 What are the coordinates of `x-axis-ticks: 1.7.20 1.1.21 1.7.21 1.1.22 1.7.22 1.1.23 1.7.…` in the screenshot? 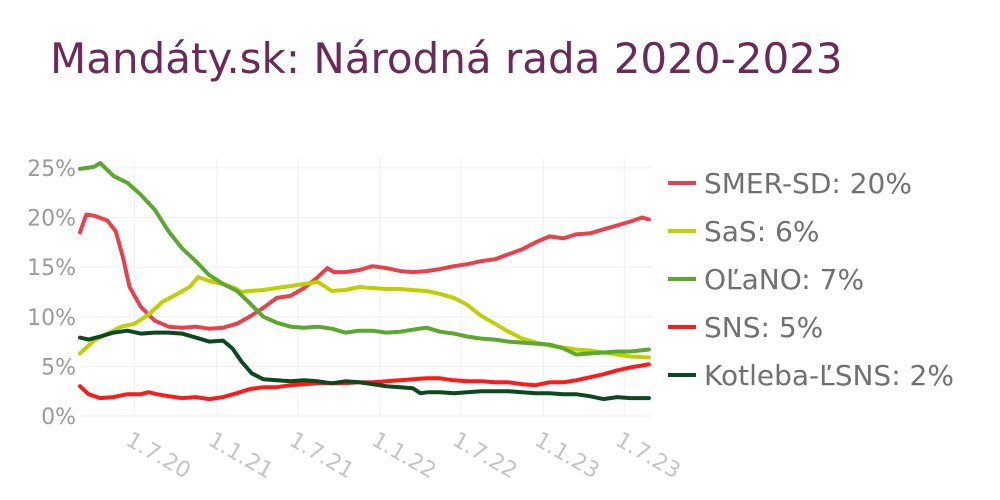 It's located at (403, 456).